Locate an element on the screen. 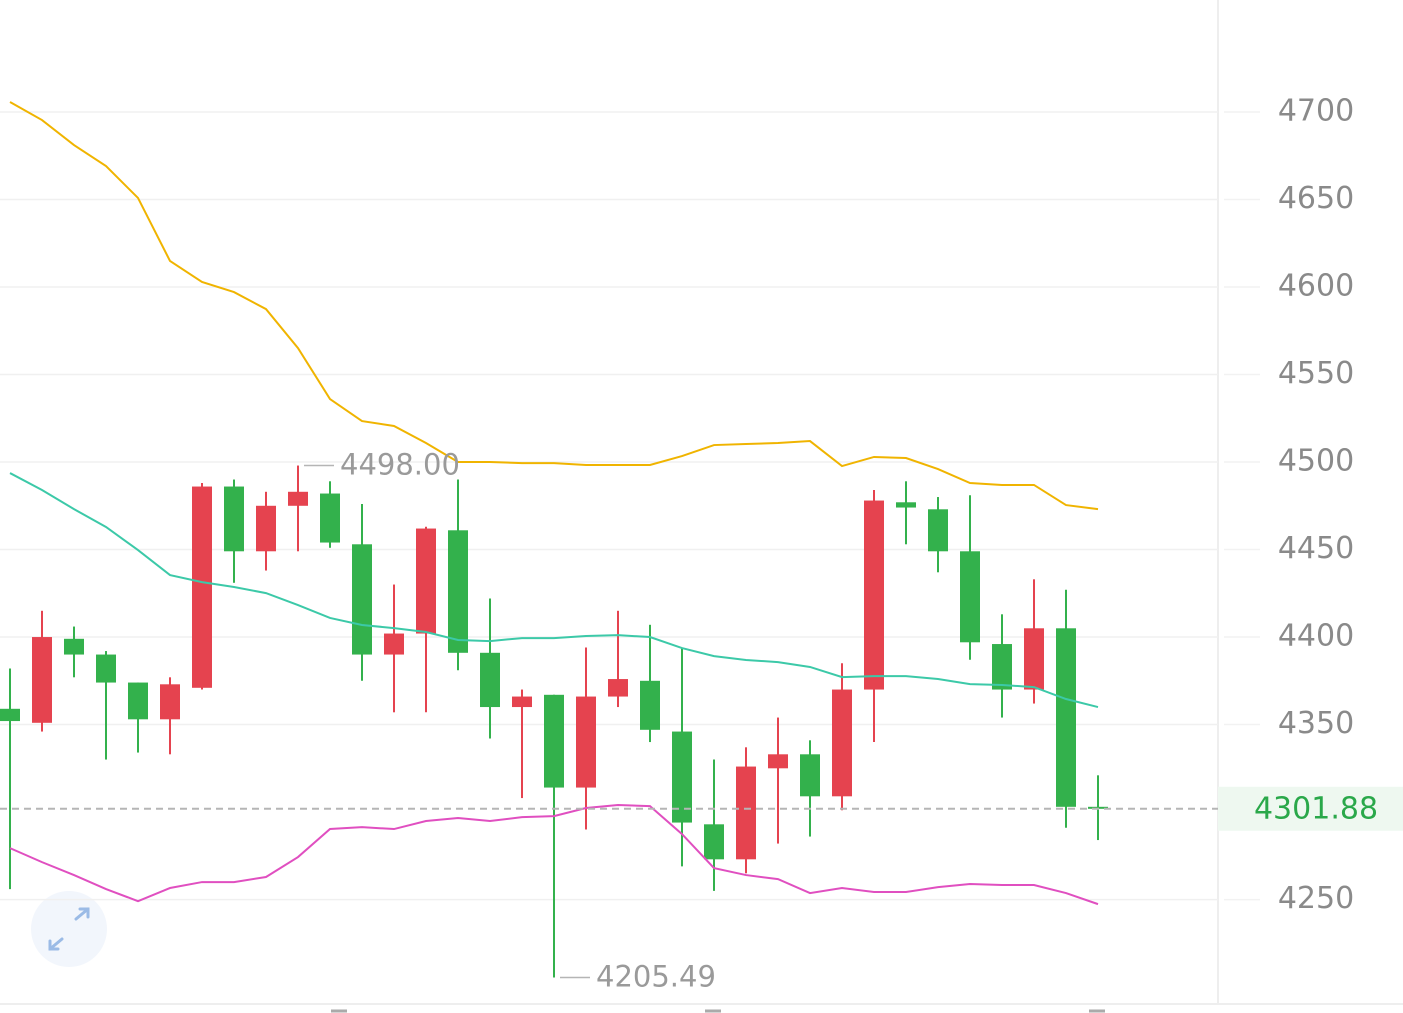 The height and width of the screenshot is (1013, 1403). last-price-label: 4301.88 is located at coordinates (1316, 808).